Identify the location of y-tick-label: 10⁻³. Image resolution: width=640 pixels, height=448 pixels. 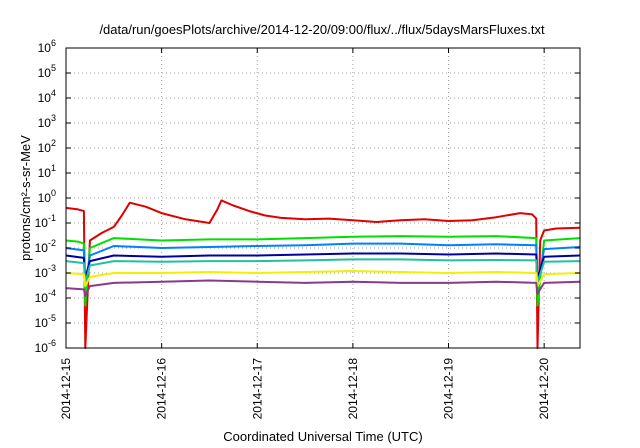
(45, 271).